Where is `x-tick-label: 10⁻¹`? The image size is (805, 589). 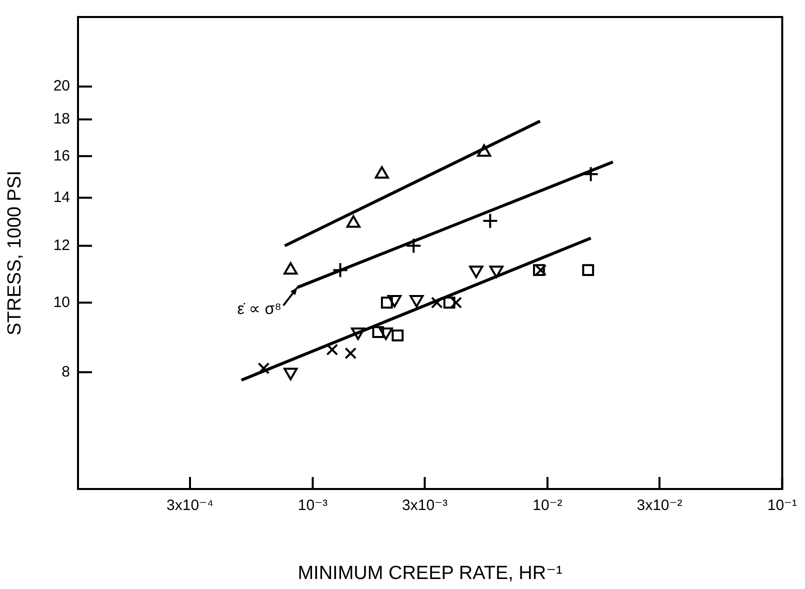
x-tick-label: 10⁻¹ is located at coordinates (782, 505).